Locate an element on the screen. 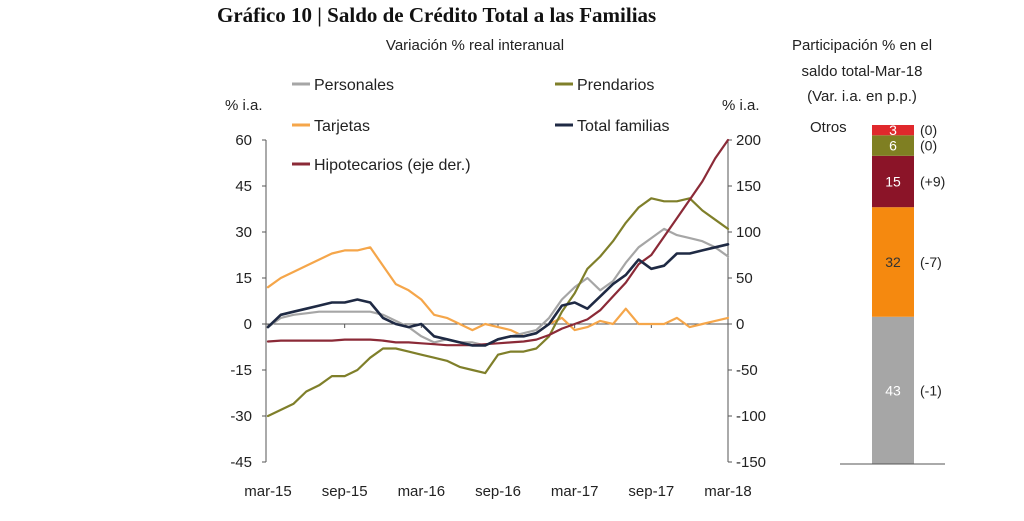  right-tick-label: -150 is located at coordinates (751, 462).